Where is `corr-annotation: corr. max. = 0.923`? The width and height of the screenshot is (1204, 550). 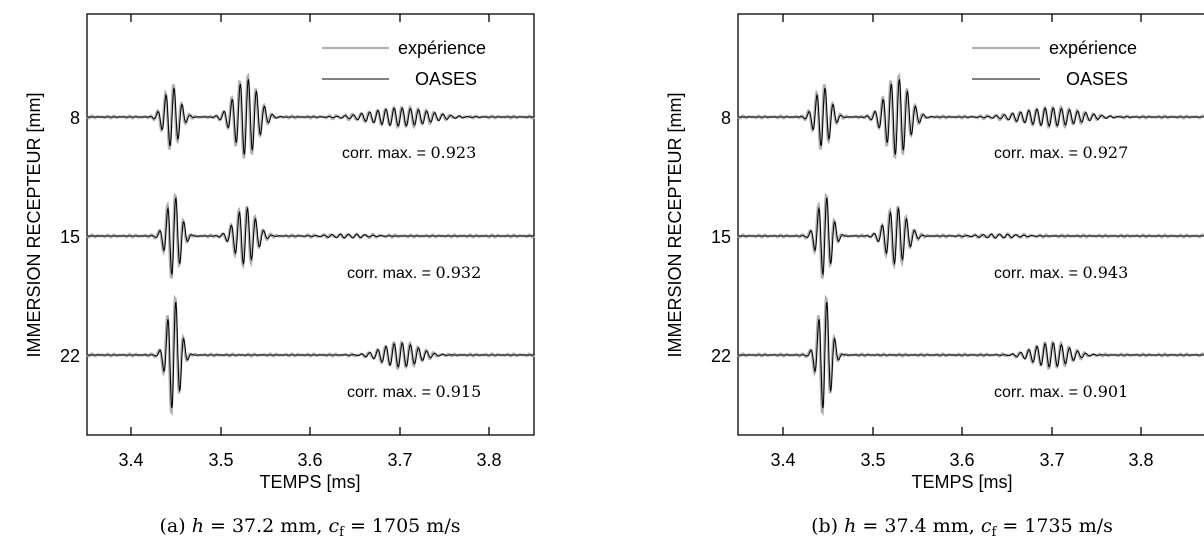 corr-annotation: corr. max. = 0.923 is located at coordinates (409, 152).